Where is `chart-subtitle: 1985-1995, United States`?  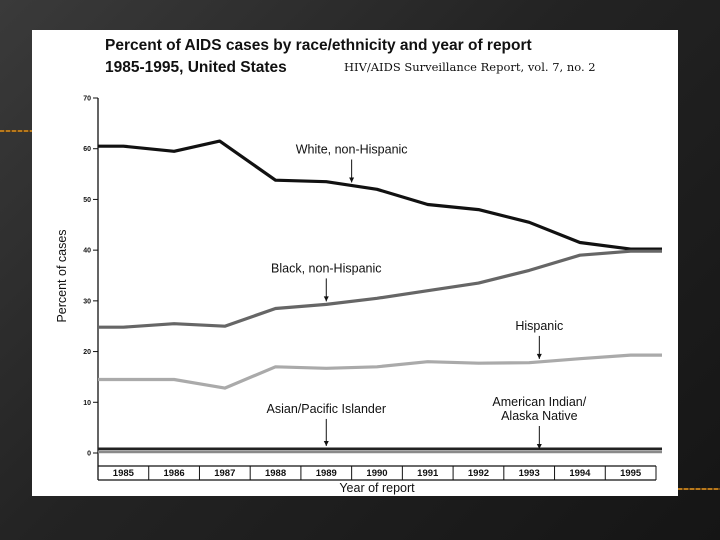
chart-subtitle: 1985-1995, United States is located at coordinates (196, 67).